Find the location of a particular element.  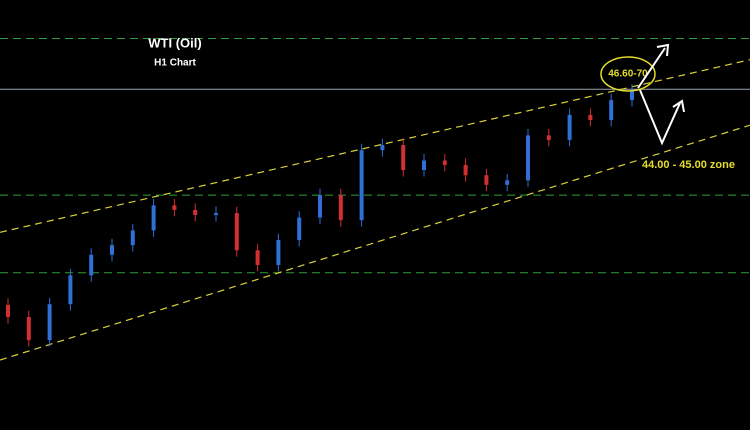

arrow-up is located at coordinates (651, 68).